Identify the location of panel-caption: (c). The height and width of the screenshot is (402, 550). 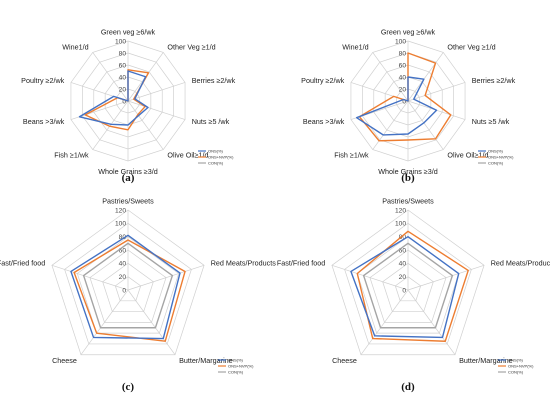
(128, 387).